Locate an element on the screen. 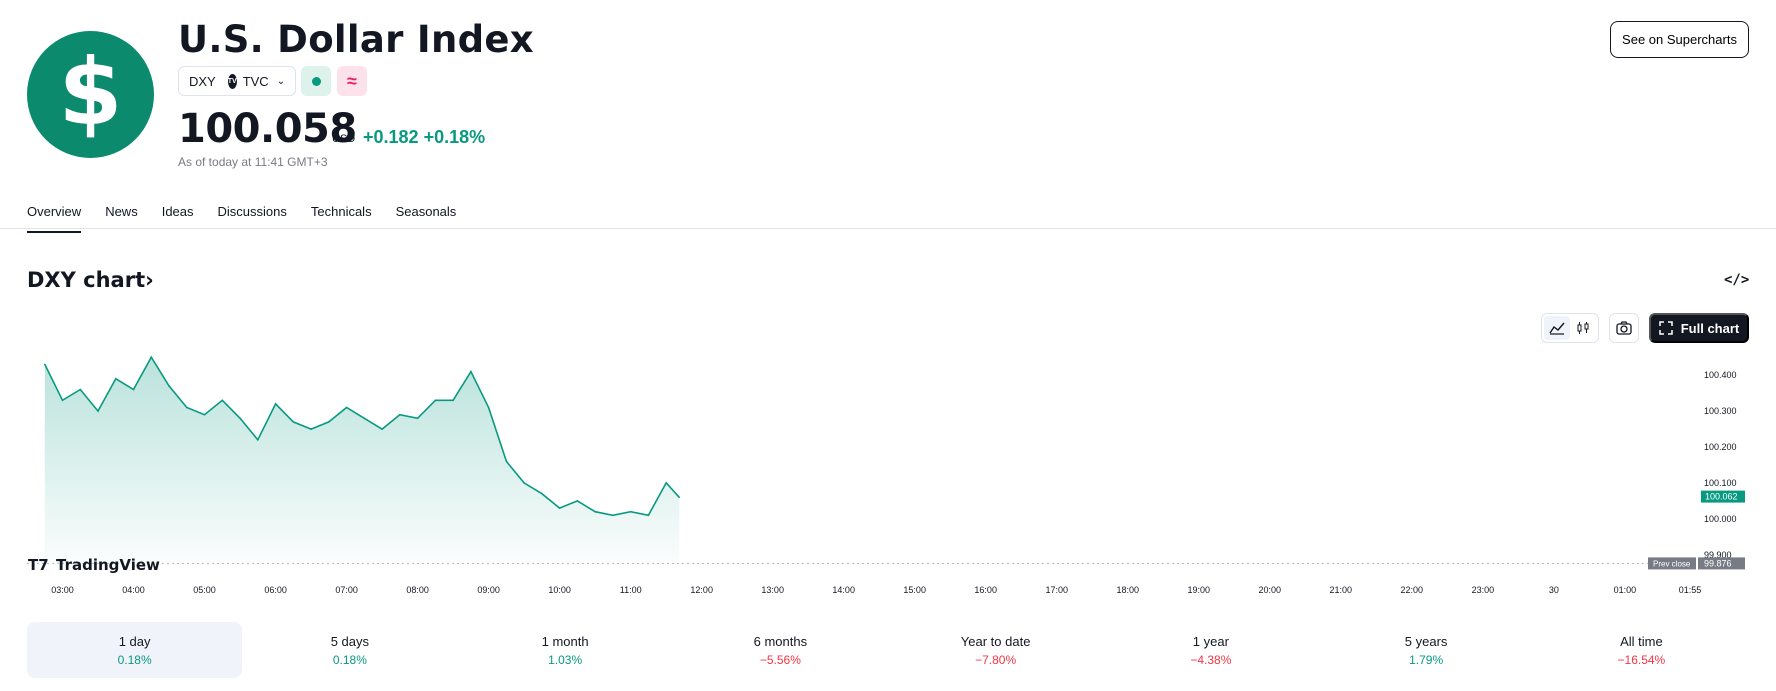  current-price-tag is located at coordinates (1723, 496).